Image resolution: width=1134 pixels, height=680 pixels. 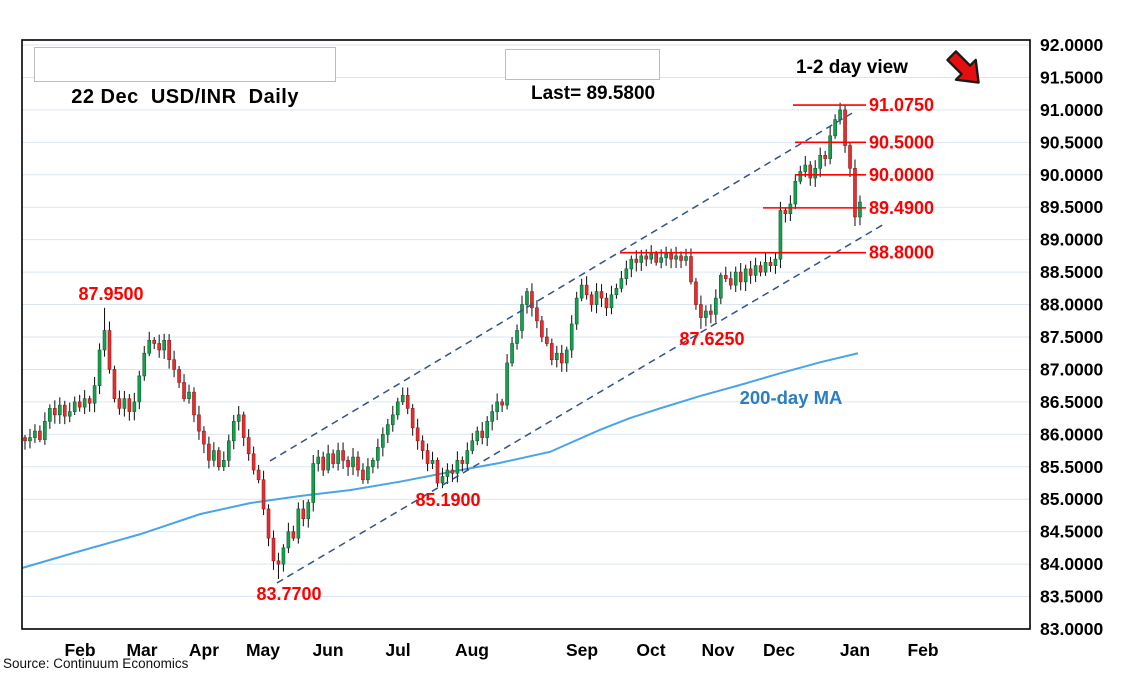 What do you see at coordinates (1072, 499) in the screenshot?
I see `y-axis-label: 85.0000` at bounding box center [1072, 499].